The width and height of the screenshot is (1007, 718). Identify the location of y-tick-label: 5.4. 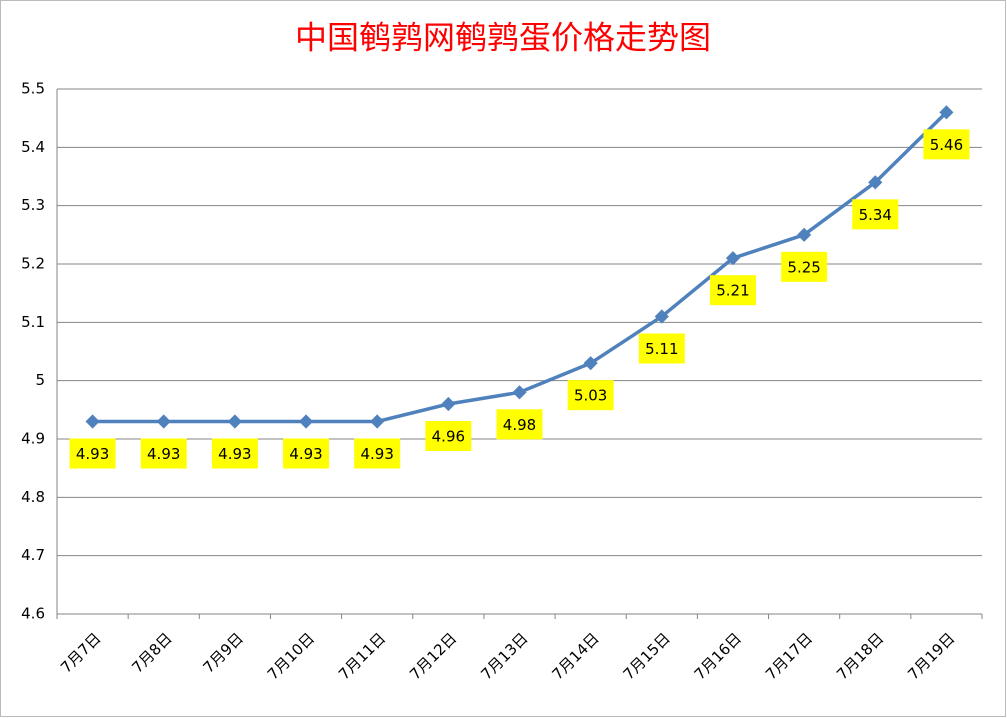
(33, 147).